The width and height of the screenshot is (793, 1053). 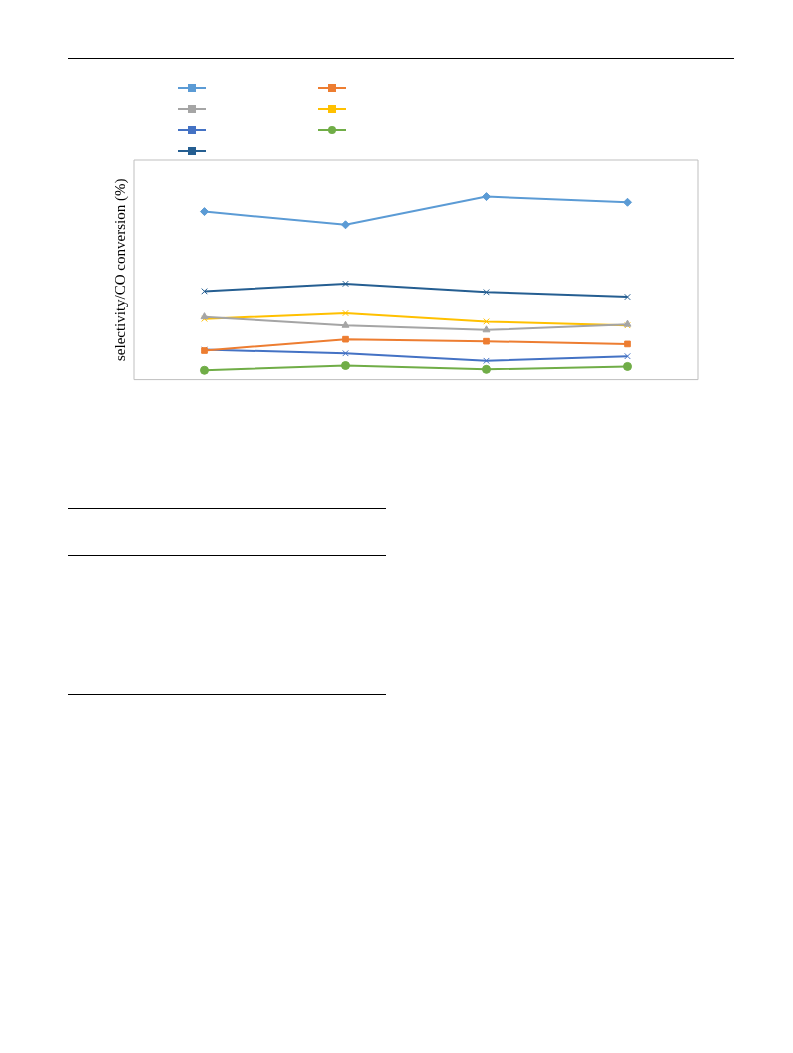 I want to click on y-axis-title: selectivity/CO conversion (%), so click(x=120, y=270).